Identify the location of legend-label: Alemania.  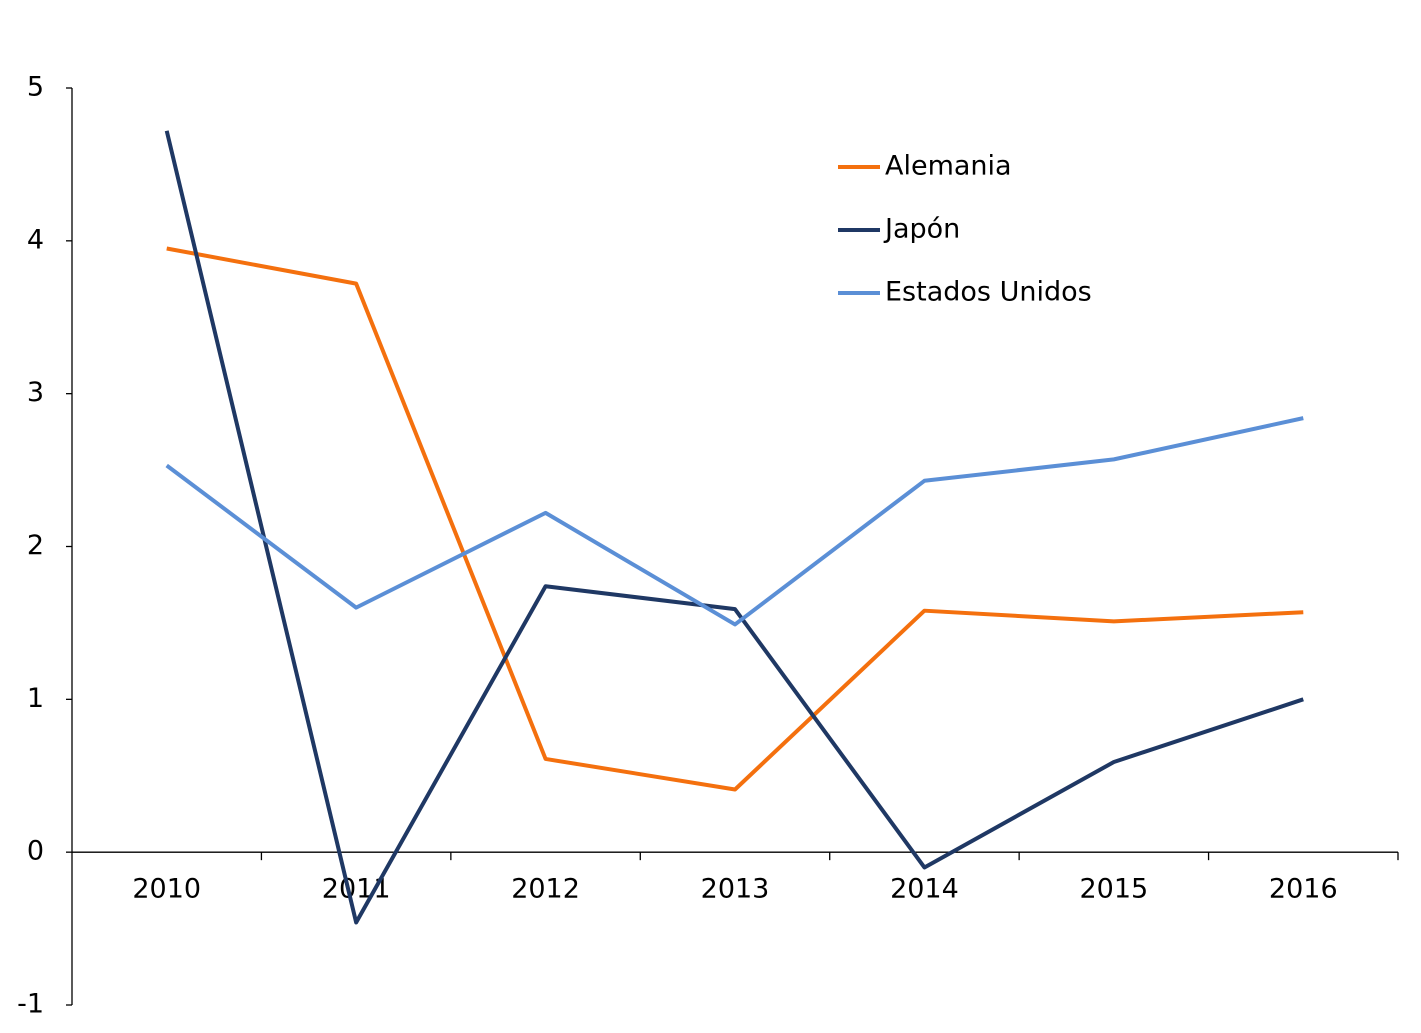
(948, 166).